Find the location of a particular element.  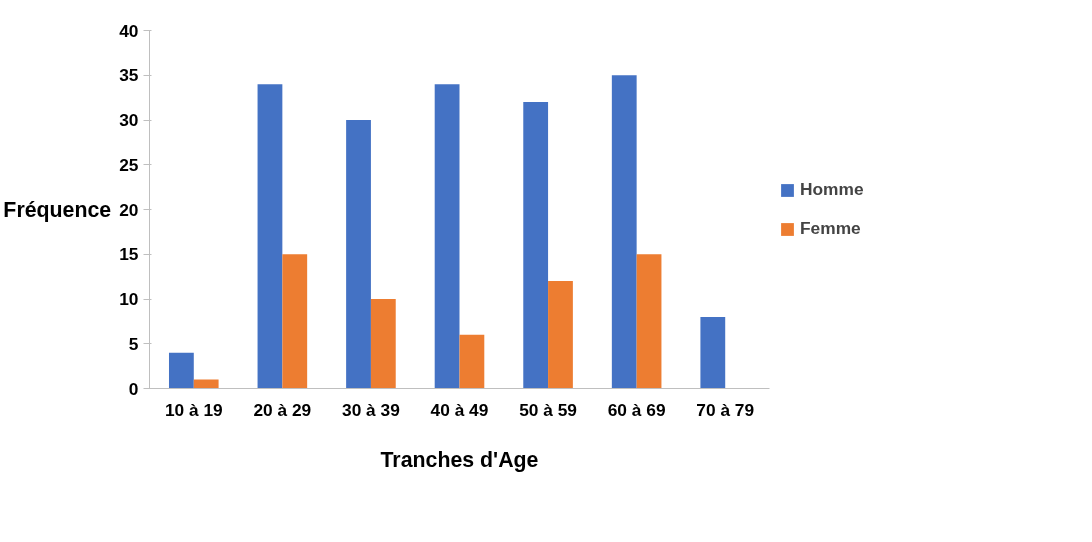

y-tick-label: 30 is located at coordinates (129, 120).